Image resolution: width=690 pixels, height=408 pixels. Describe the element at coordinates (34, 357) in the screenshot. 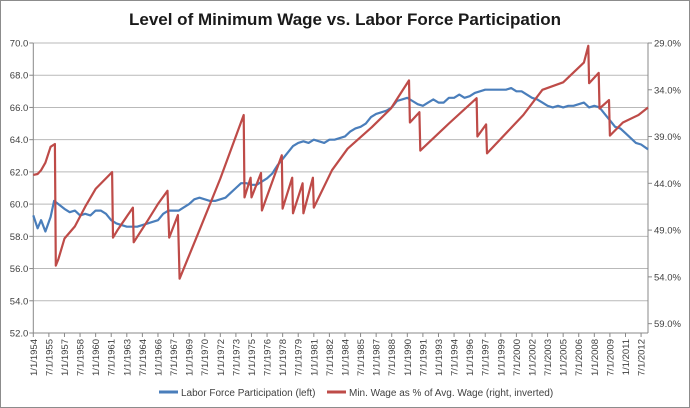

I see `x-tick-label: 1/1/1954` at that location.